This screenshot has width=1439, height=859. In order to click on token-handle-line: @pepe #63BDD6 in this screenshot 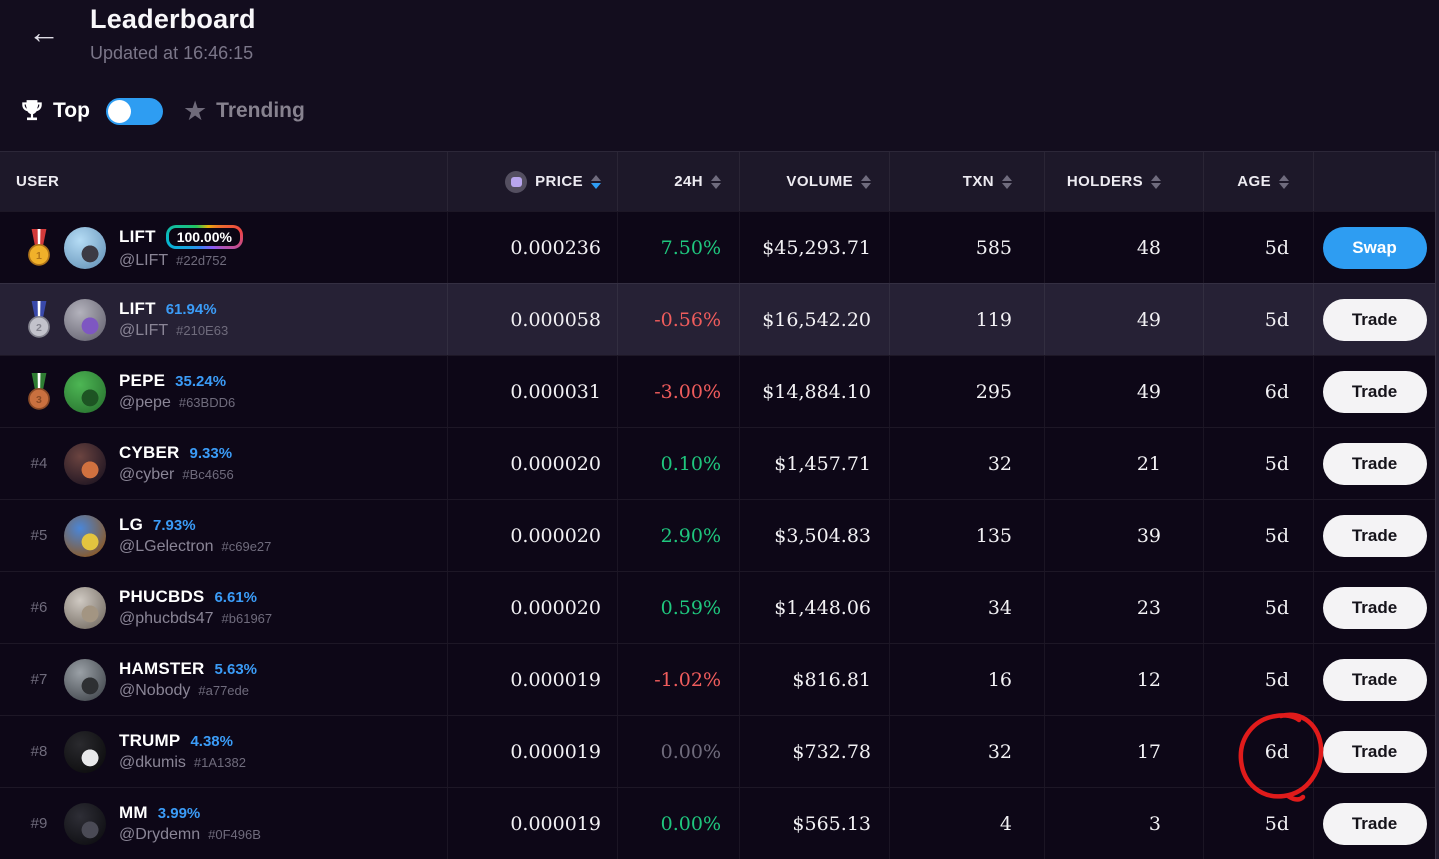, I will do `click(177, 403)`.